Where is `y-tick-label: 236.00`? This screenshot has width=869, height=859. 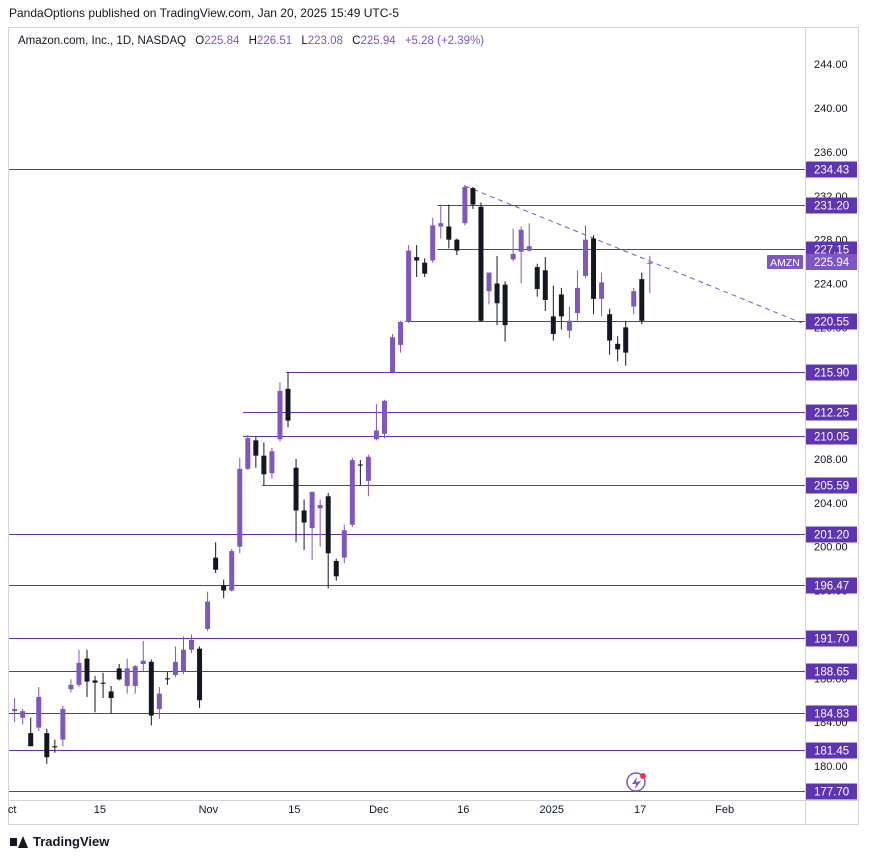 y-tick-label: 236.00 is located at coordinates (831, 153).